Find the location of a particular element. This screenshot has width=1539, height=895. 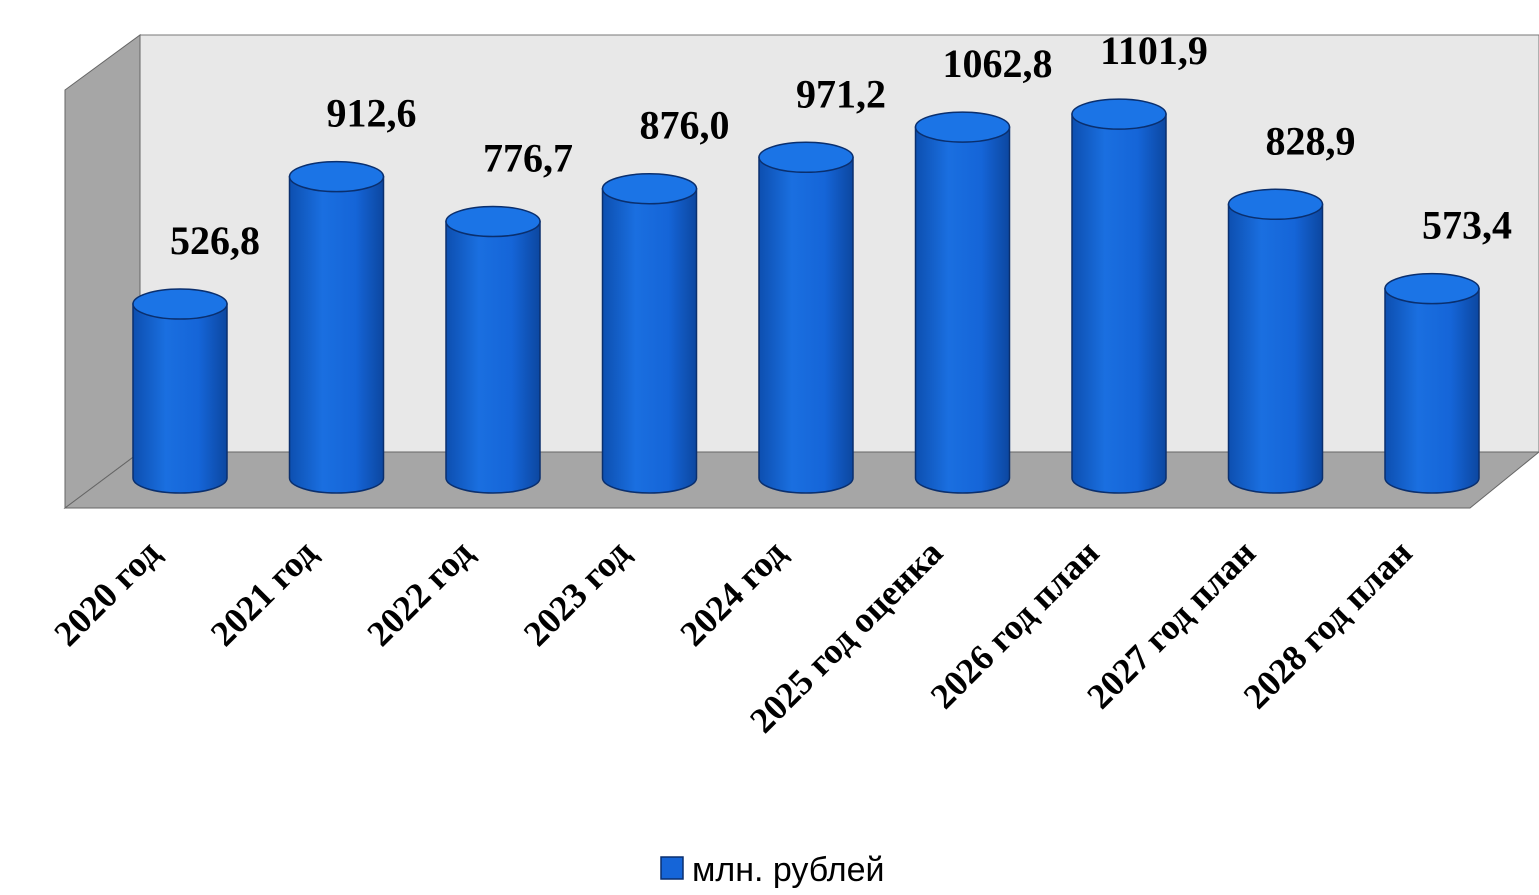

legend: млн. рублей is located at coordinates (772, 870).